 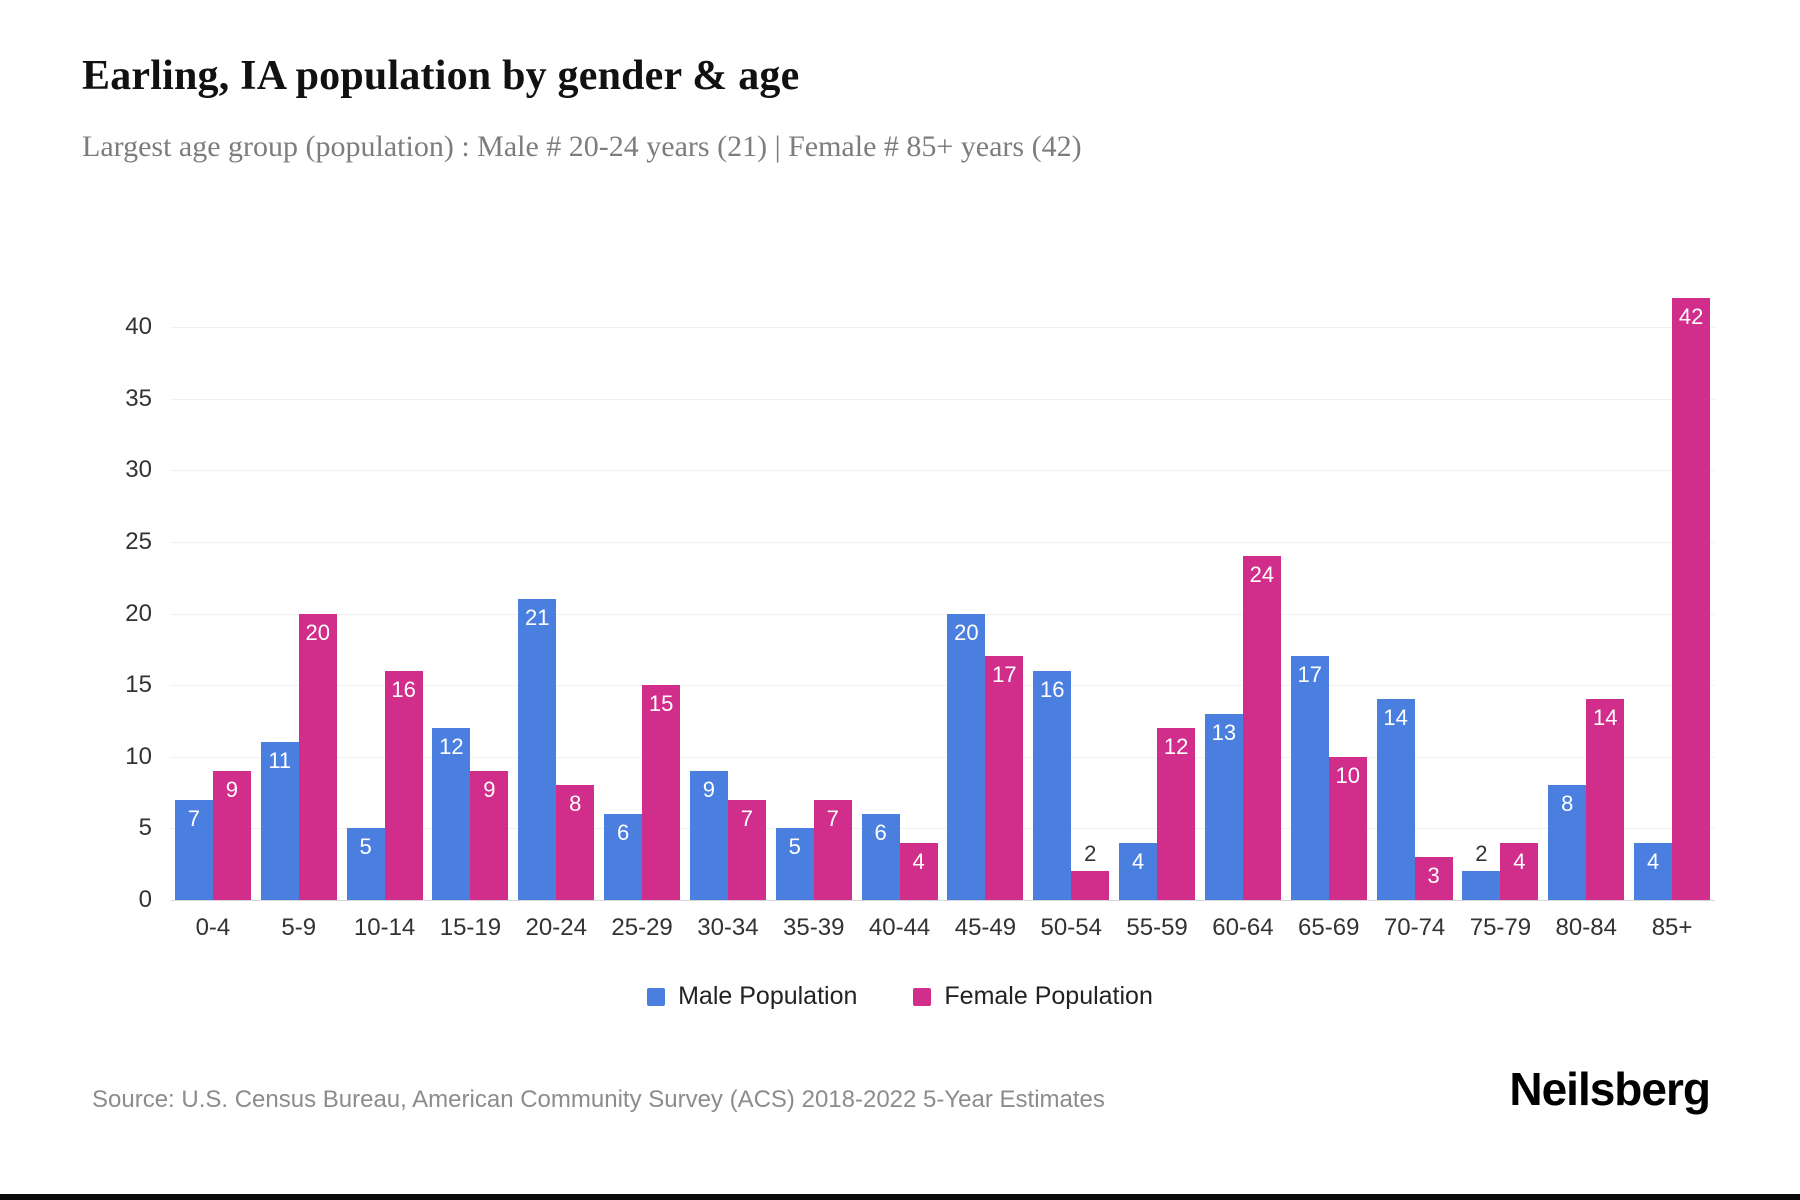 I want to click on x-axis-label: 50-54, so click(x=1071, y=927).